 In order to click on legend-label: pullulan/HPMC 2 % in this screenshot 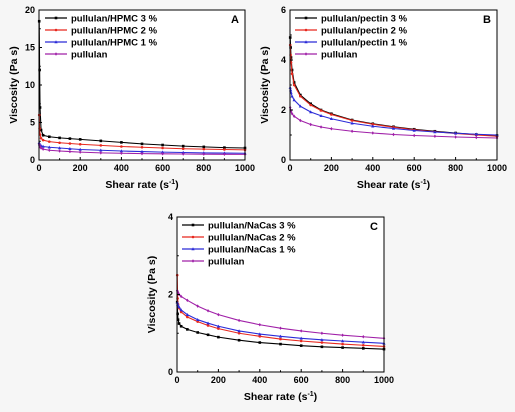, I will do `click(114, 30)`.